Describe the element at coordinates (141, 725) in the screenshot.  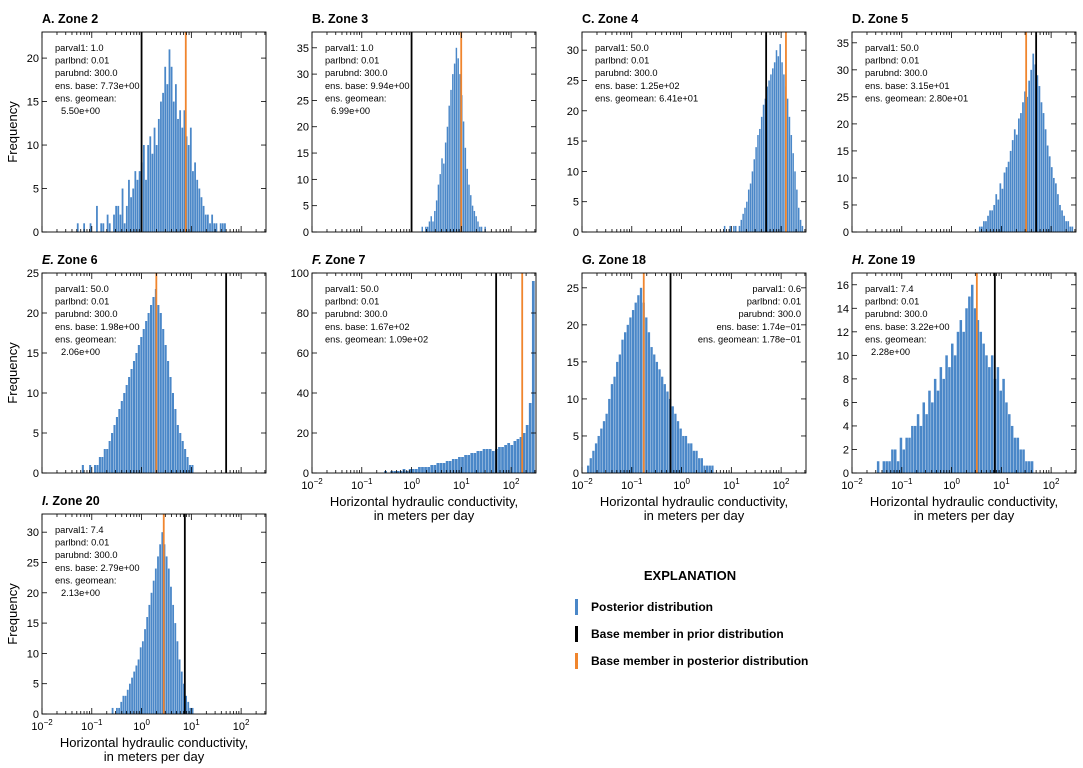
I see `x-tick-label: 100` at that location.